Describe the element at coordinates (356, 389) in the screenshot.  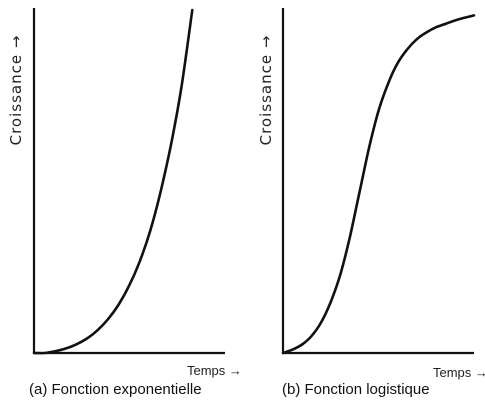
I see `panel-caption: (b) Fonction logistique` at that location.